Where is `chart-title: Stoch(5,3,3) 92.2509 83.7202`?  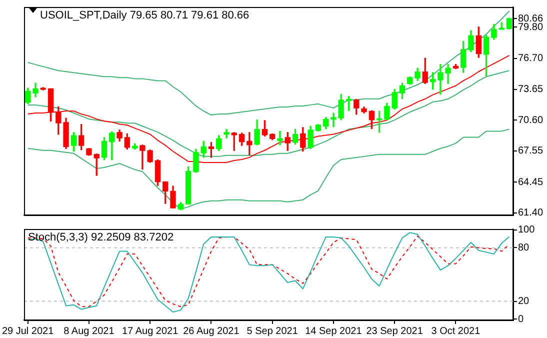
chart-title: Stoch(5,3,3) 92.2509 83.7202 is located at coordinates (101, 238).